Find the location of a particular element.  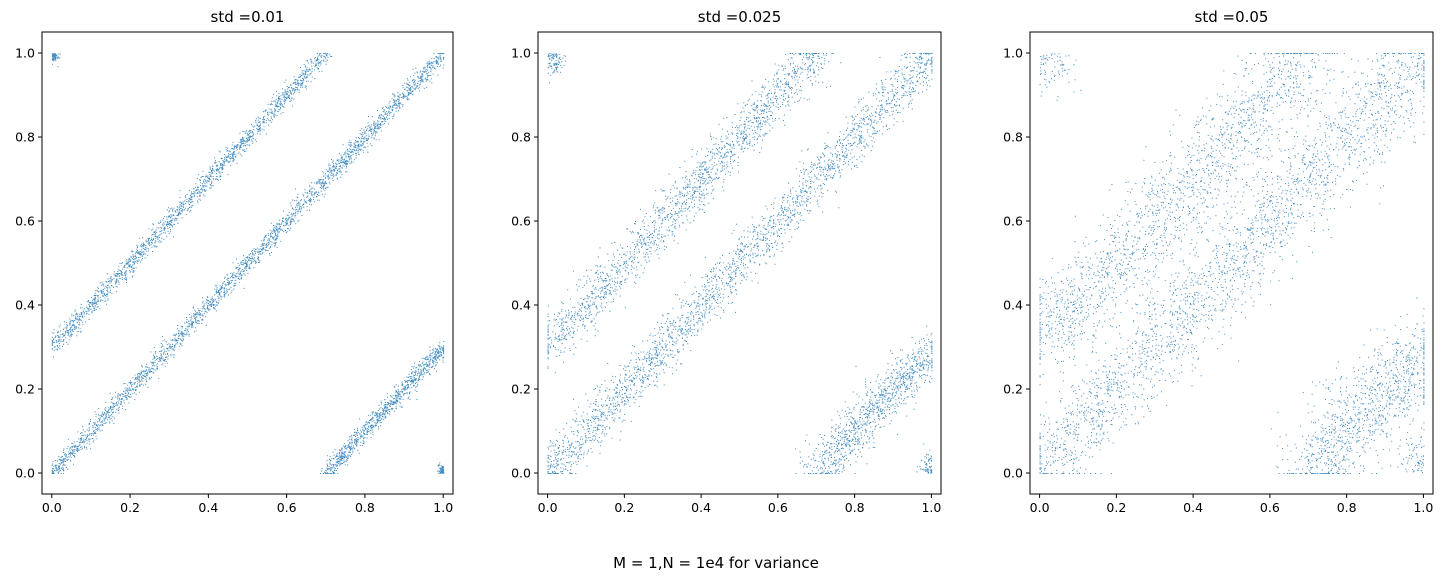

subplot-title: std =0.05 is located at coordinates (1232, 17).